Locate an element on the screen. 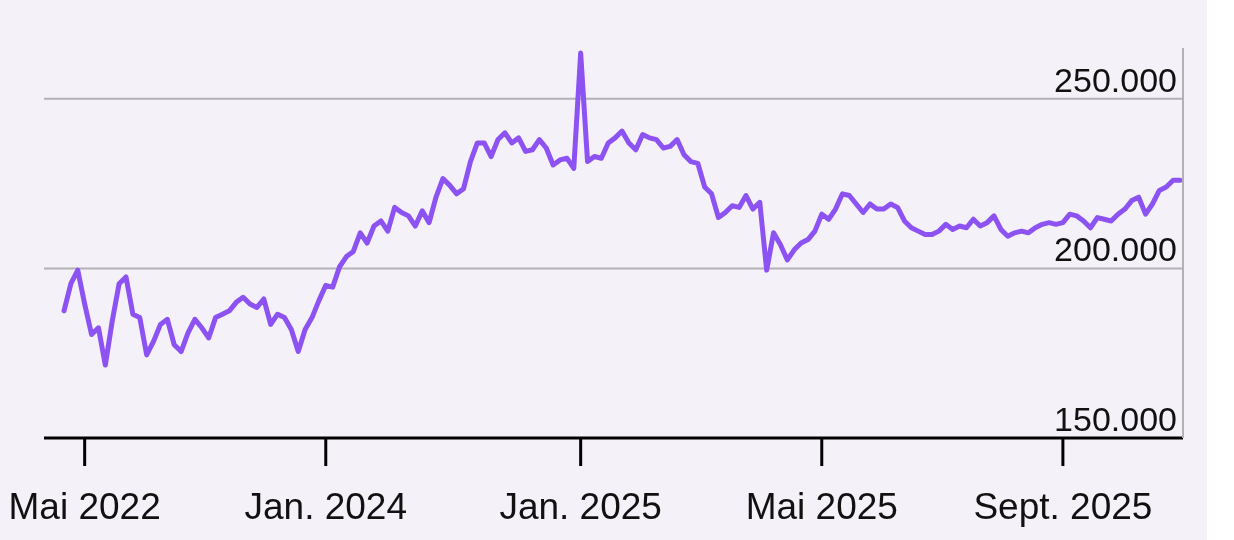 The image size is (1234, 540). y-tick-label: 150.000 is located at coordinates (1115, 419).